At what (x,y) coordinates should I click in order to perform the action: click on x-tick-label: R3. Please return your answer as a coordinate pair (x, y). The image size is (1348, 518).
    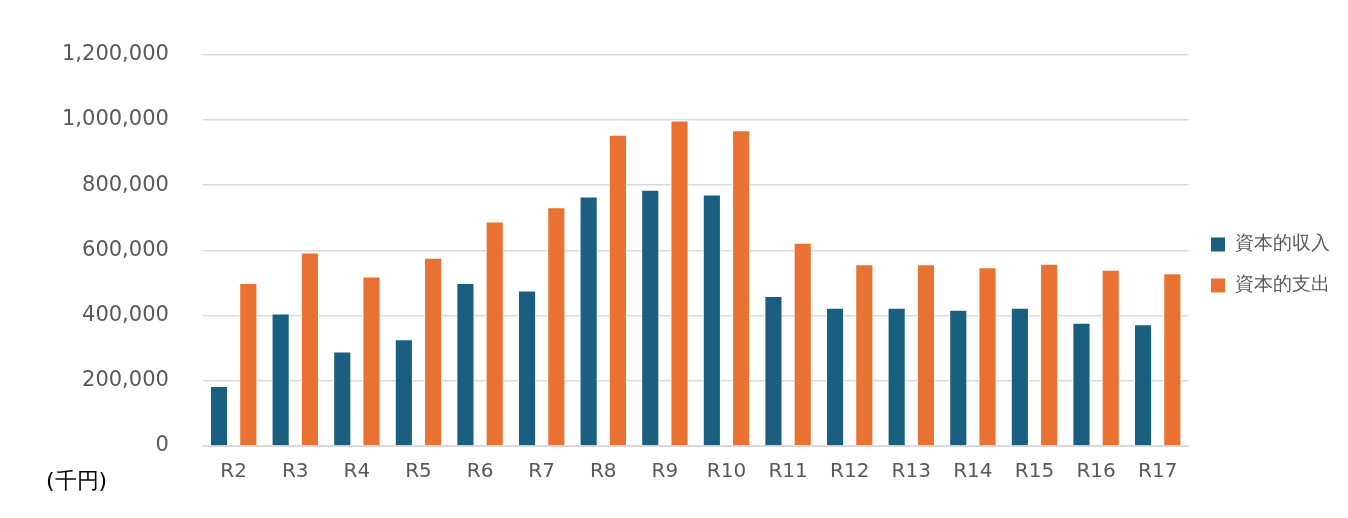
    Looking at the image, I should click on (295, 470).